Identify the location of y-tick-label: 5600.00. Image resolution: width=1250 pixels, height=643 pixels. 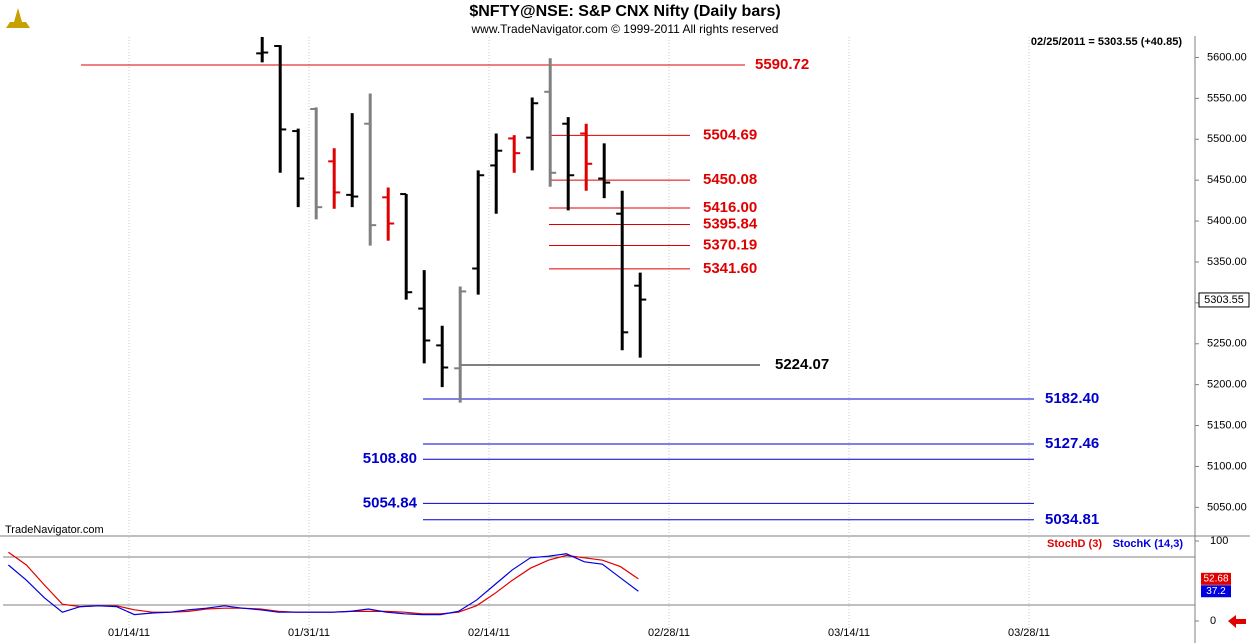
(1227, 57).